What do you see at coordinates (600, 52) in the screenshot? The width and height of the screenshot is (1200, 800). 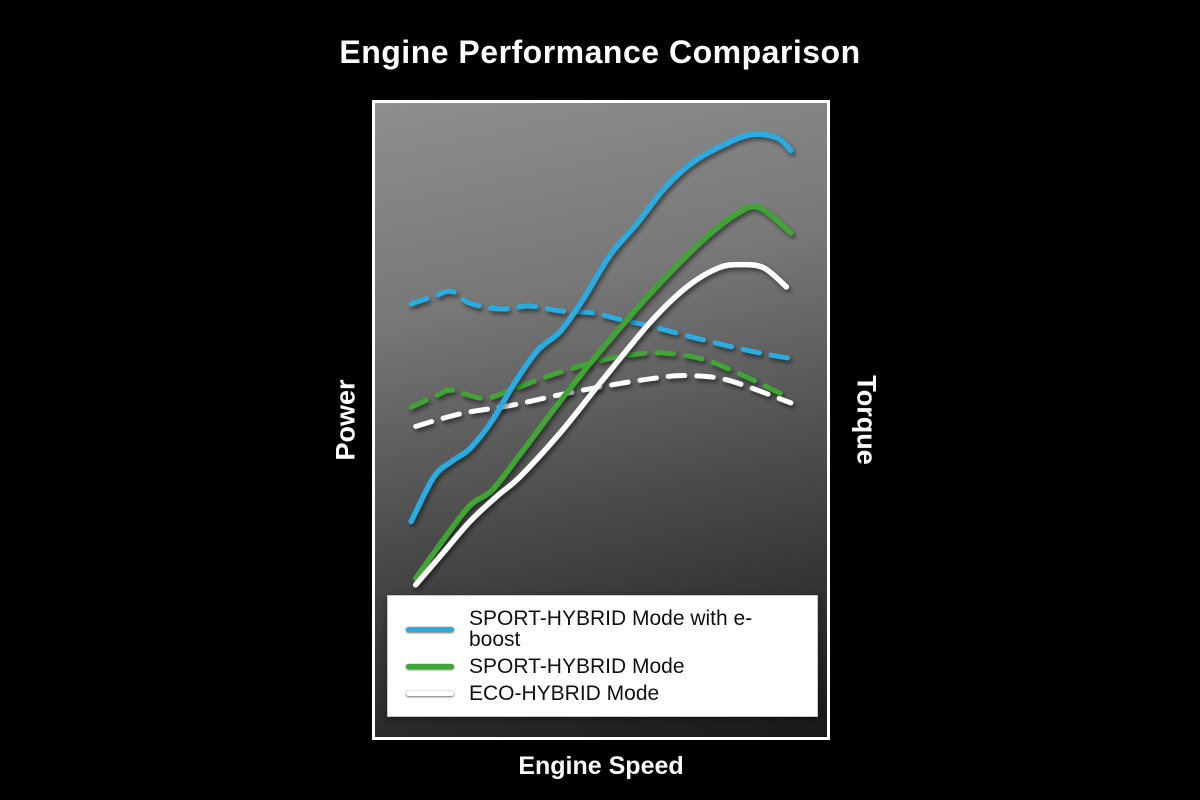 I see `chart-title: Engine Performance Comparison` at bounding box center [600, 52].